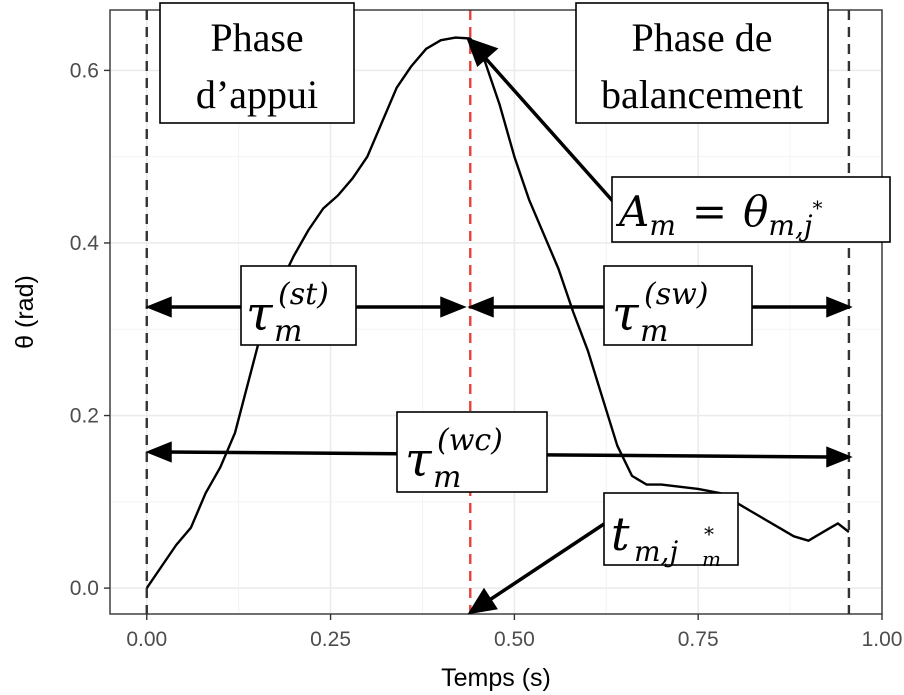 The height and width of the screenshot is (695, 904). What do you see at coordinates (839, 457) in the screenshot?
I see `tau-wc-arrowhead-right` at bounding box center [839, 457].